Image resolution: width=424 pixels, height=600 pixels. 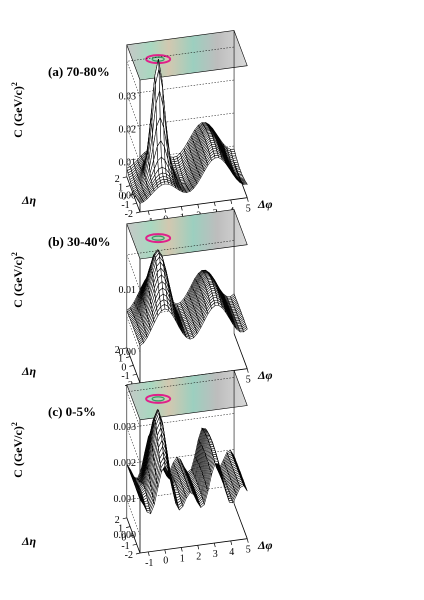 I want to click on z-tick-label: 0.002, so click(x=125, y=463).